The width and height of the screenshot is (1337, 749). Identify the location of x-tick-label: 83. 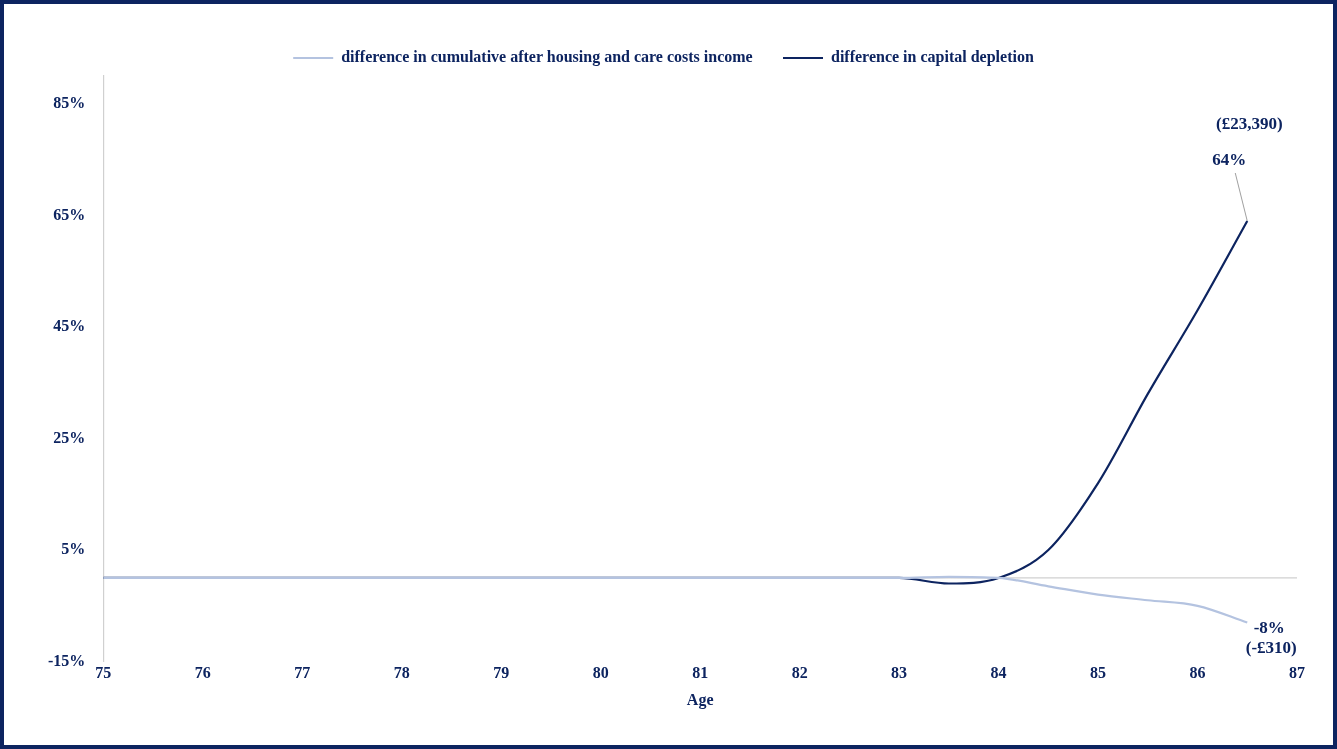
(899, 673).